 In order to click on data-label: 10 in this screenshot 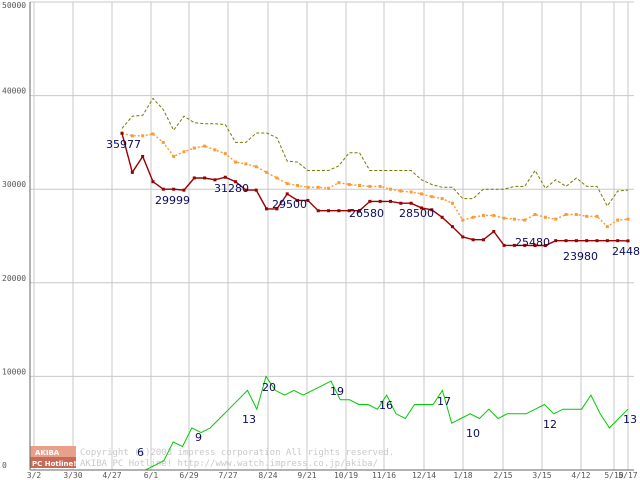, I will do `click(473, 433)`.